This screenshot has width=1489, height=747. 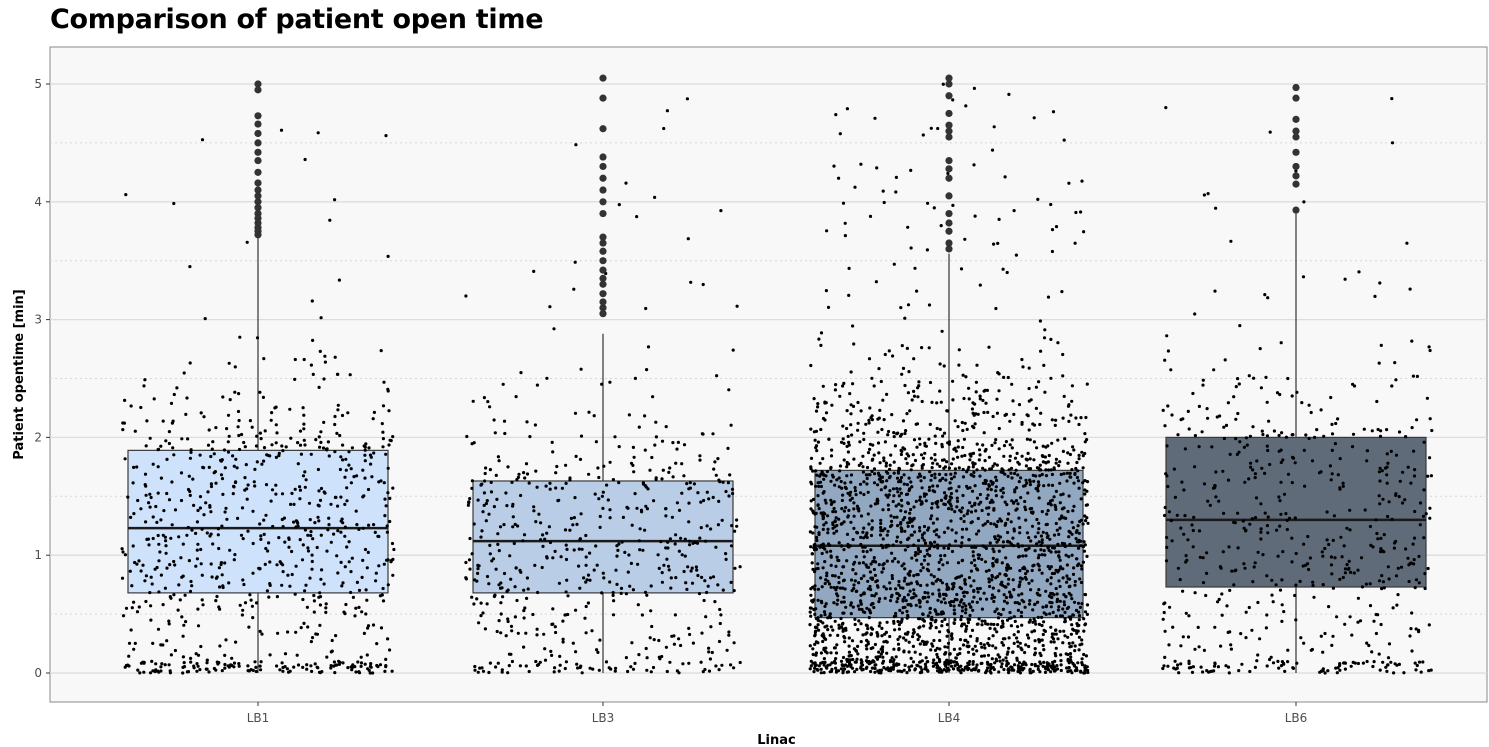 I want to click on y-tick-label: 3, so click(x=38, y=320).